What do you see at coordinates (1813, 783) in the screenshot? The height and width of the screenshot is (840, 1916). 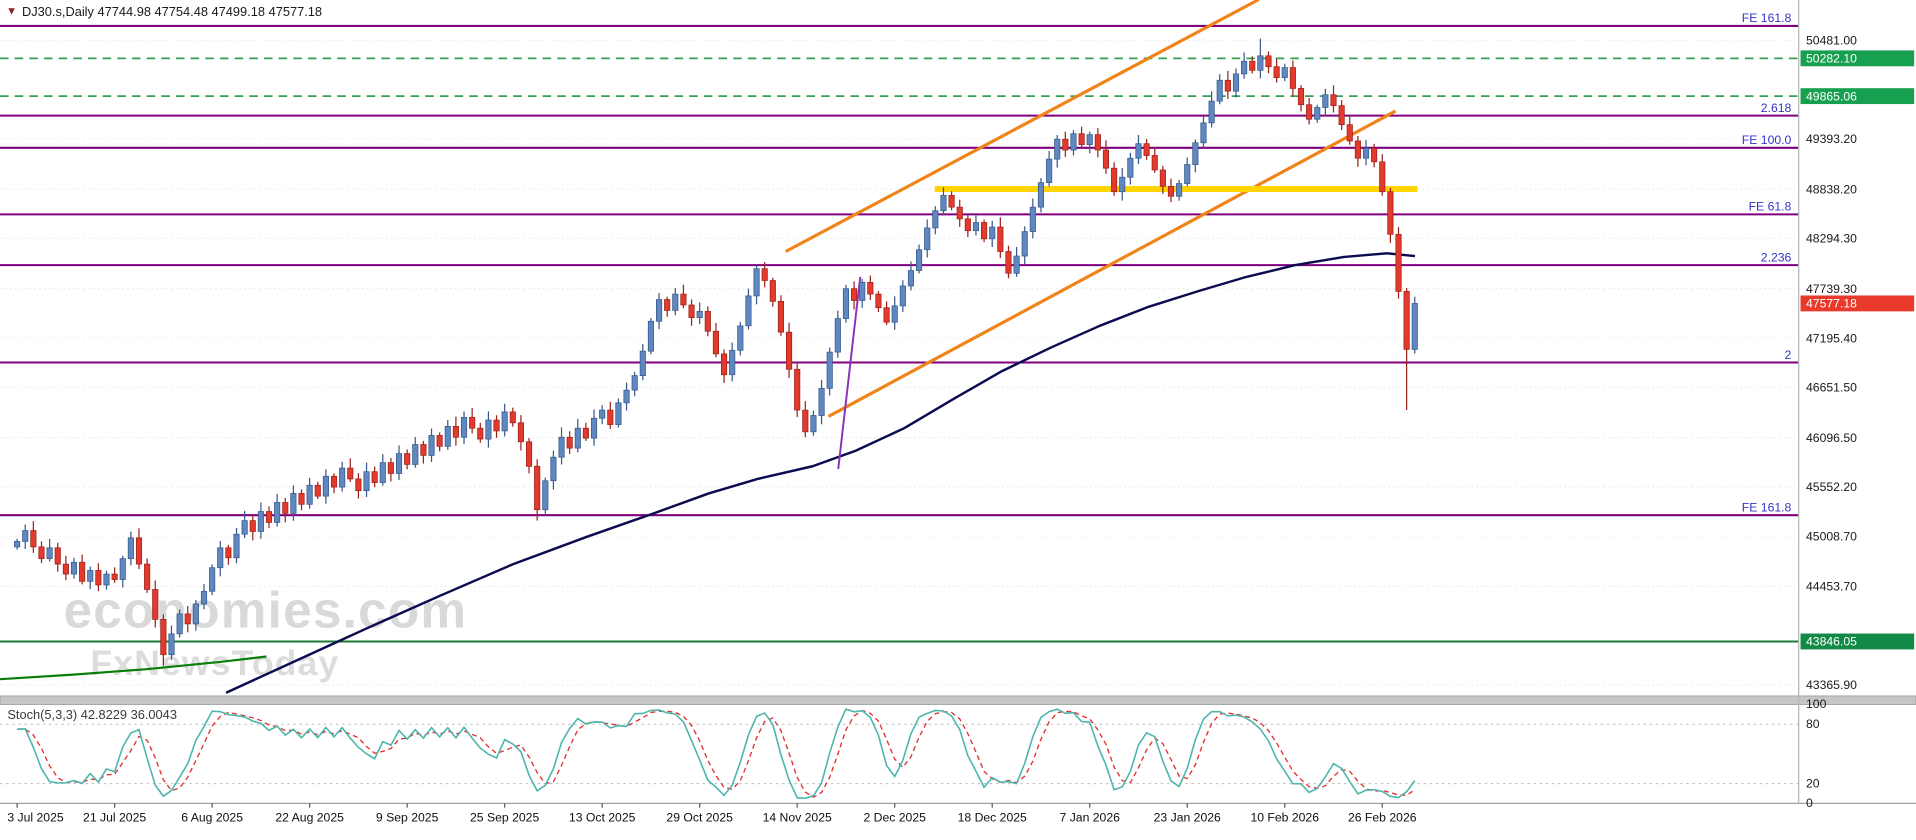 I see `svg-text: 20` at bounding box center [1813, 783].